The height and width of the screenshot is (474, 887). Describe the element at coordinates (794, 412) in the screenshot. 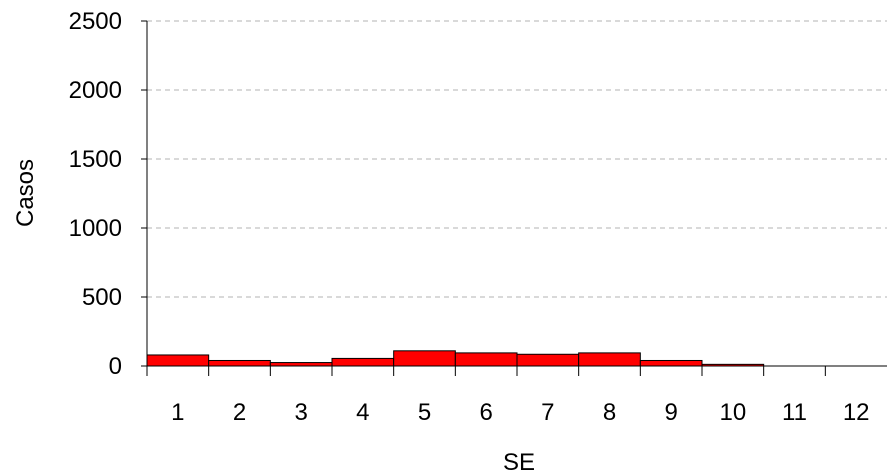

I see `x-tick-label: 11` at that location.